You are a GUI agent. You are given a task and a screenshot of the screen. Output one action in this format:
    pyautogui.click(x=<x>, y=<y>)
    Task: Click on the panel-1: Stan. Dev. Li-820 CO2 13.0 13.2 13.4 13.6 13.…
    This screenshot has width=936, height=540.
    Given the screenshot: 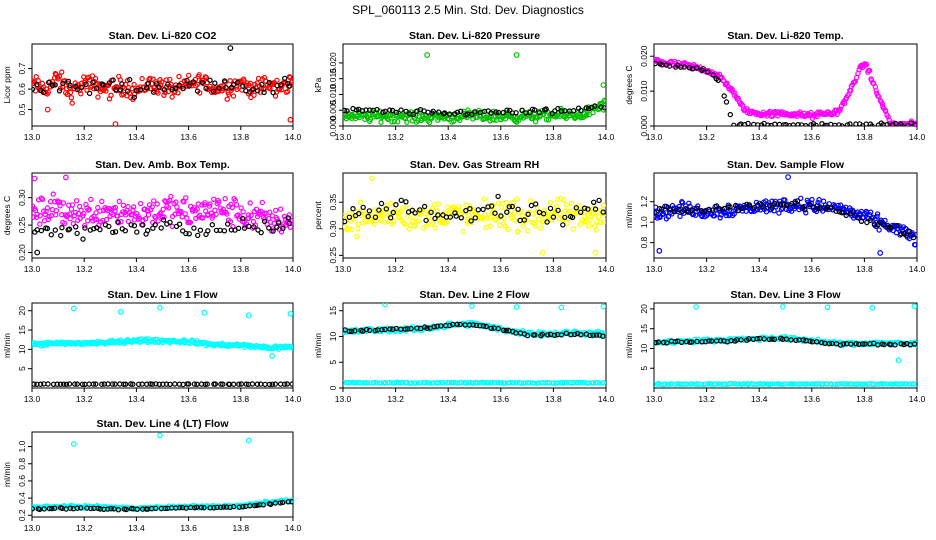 What is the action you would take?
    pyautogui.click(x=152, y=86)
    